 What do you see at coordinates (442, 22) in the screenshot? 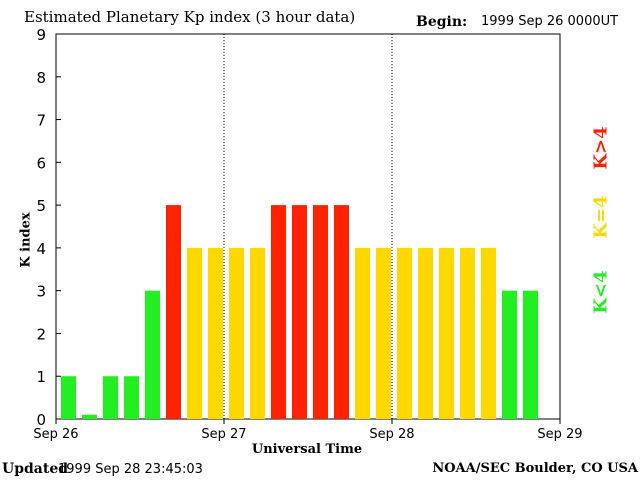
I see `begin-label: Begin:` at bounding box center [442, 22].